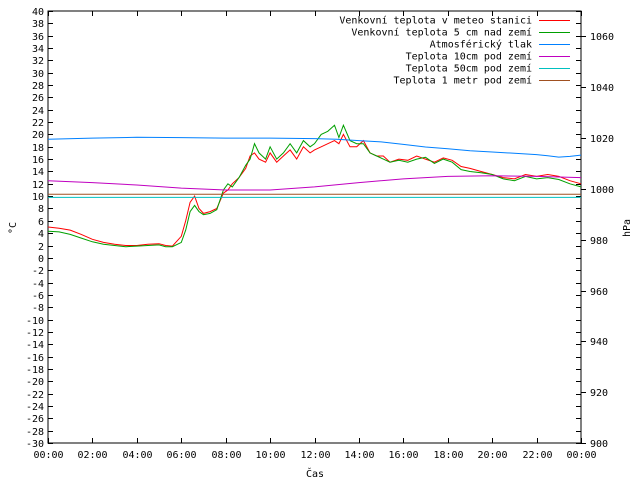 The width and height of the screenshot is (640, 480). What do you see at coordinates (38, 61) in the screenshot?
I see `y-tick-label: 32` at bounding box center [38, 61].